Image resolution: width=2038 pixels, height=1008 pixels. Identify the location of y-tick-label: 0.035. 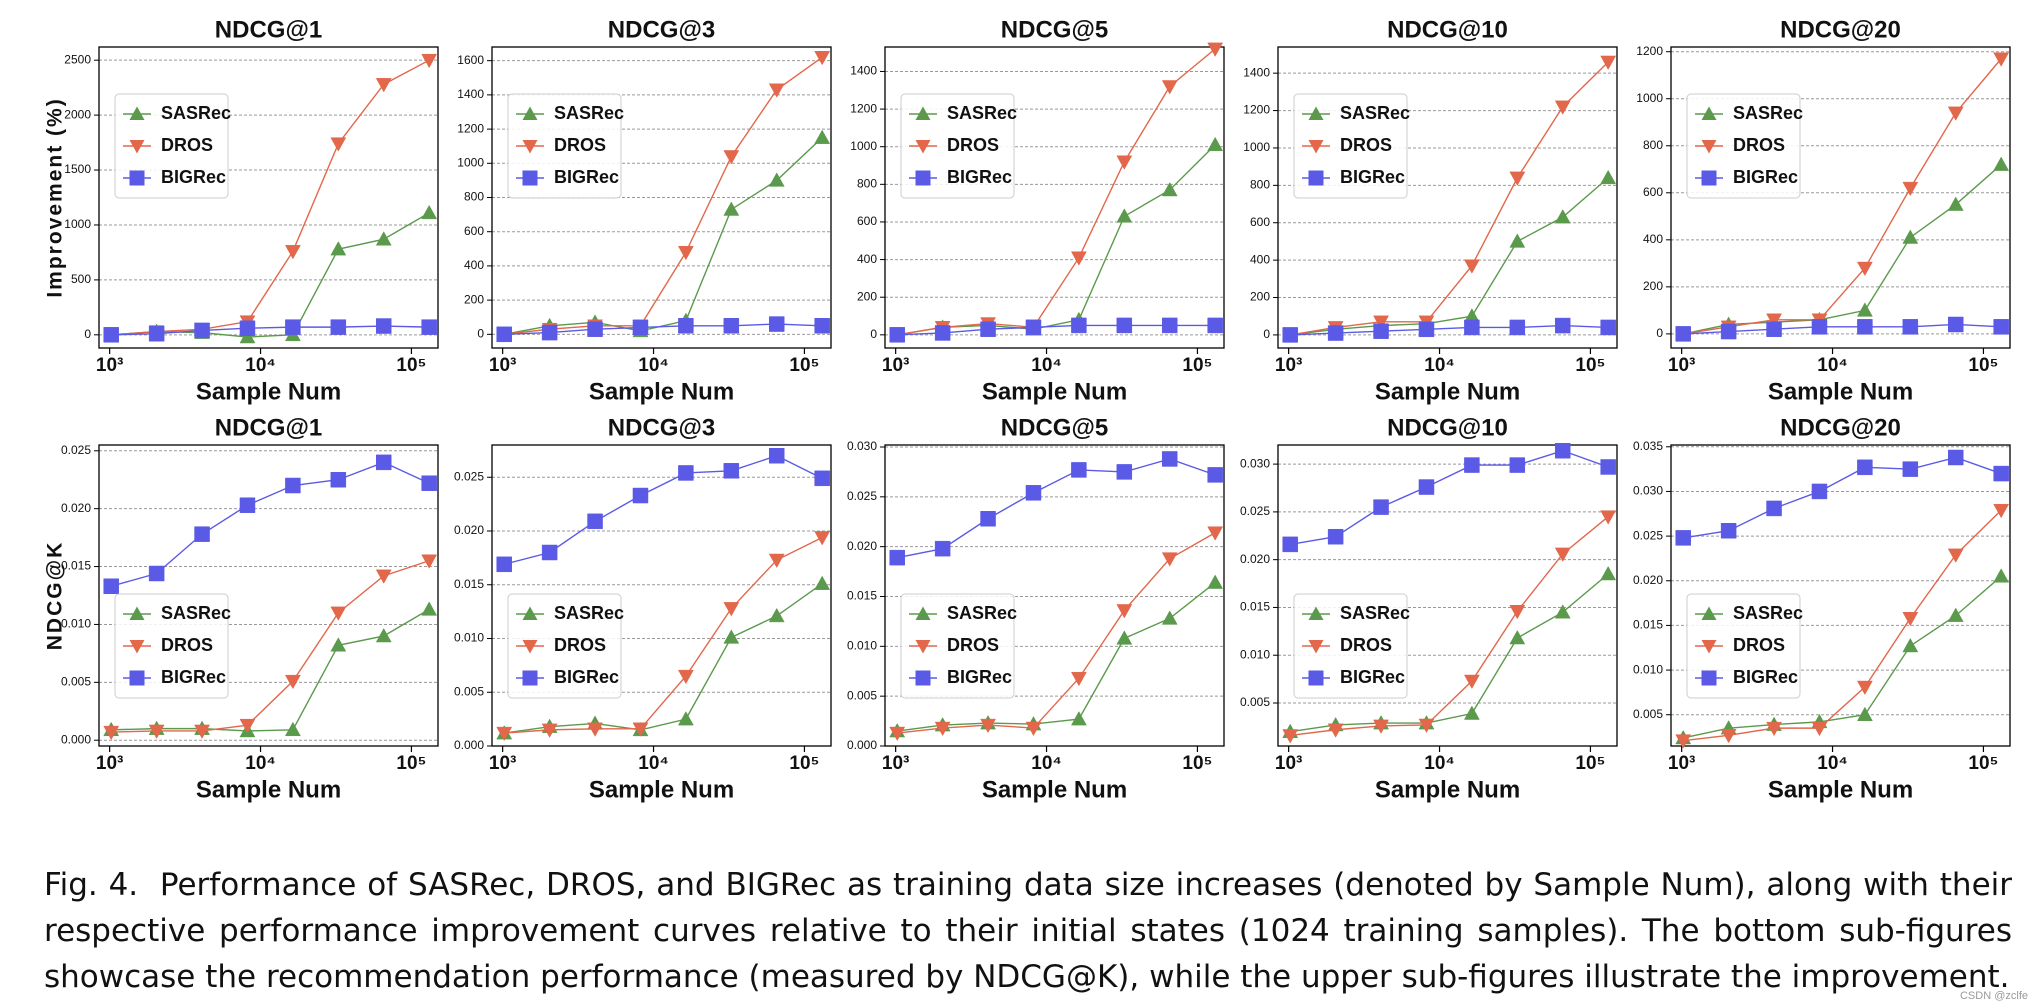
(1648, 446).